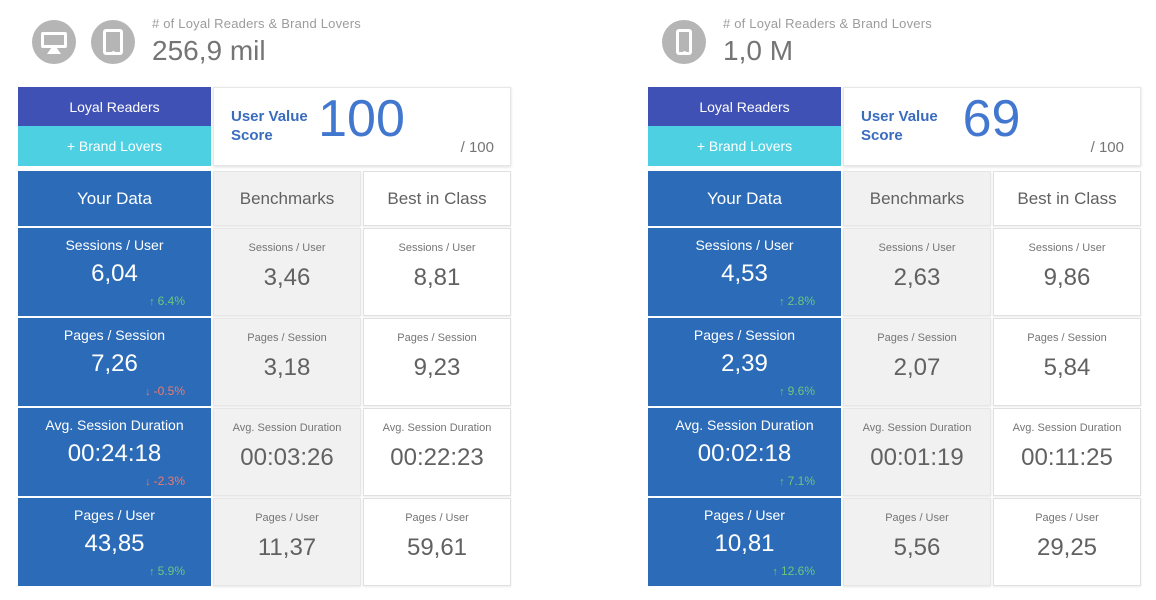 The height and width of the screenshot is (600, 1156). I want to click on metric-value: 00:02:18, so click(744, 453).